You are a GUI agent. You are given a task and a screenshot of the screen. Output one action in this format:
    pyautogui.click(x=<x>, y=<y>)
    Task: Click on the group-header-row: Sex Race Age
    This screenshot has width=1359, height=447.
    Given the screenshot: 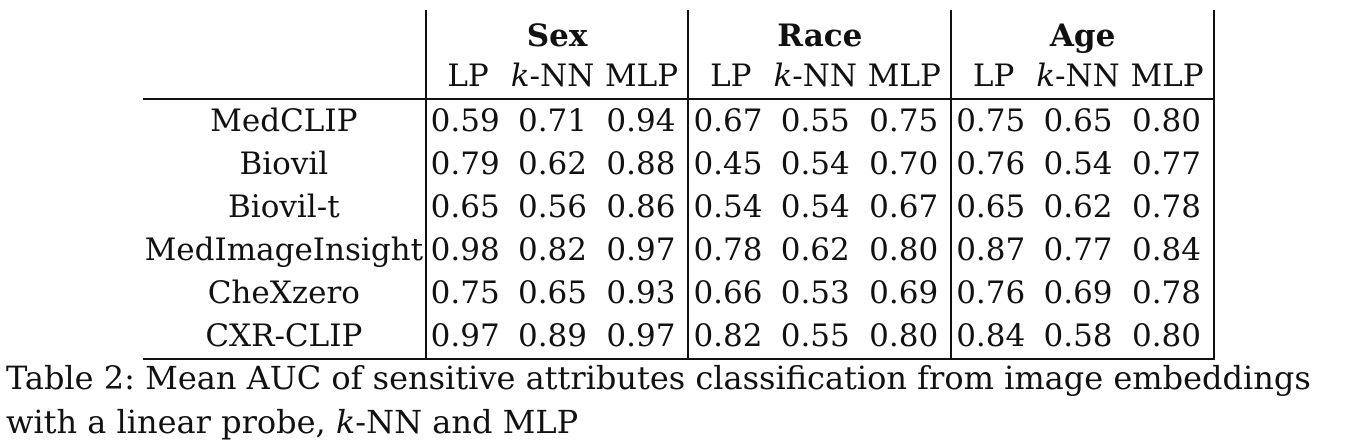 What is the action you would take?
    pyautogui.click(x=679, y=32)
    